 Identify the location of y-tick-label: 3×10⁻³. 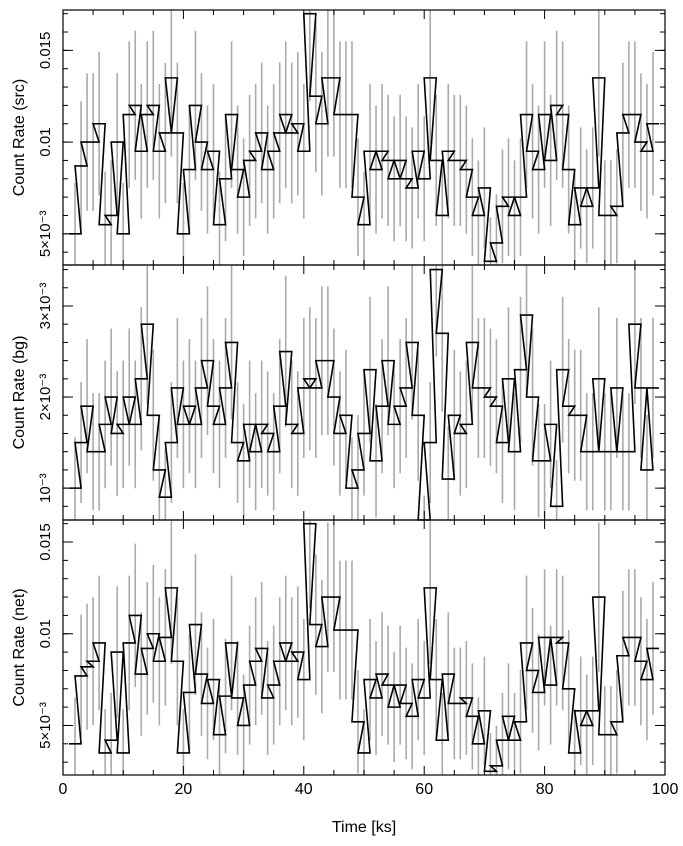
(45, 306).